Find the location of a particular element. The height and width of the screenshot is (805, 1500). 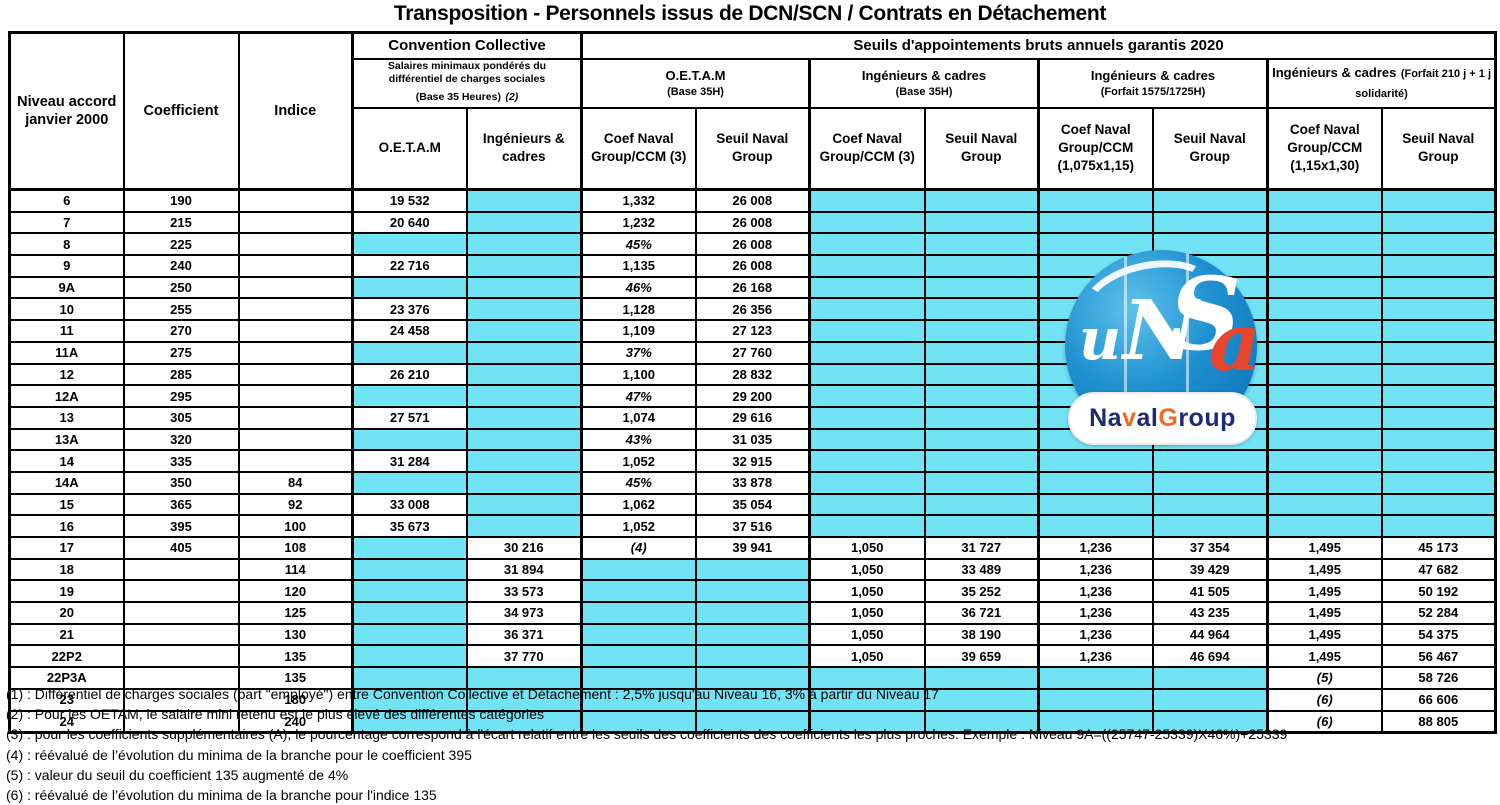

value-cell: 250 is located at coordinates (181, 287).